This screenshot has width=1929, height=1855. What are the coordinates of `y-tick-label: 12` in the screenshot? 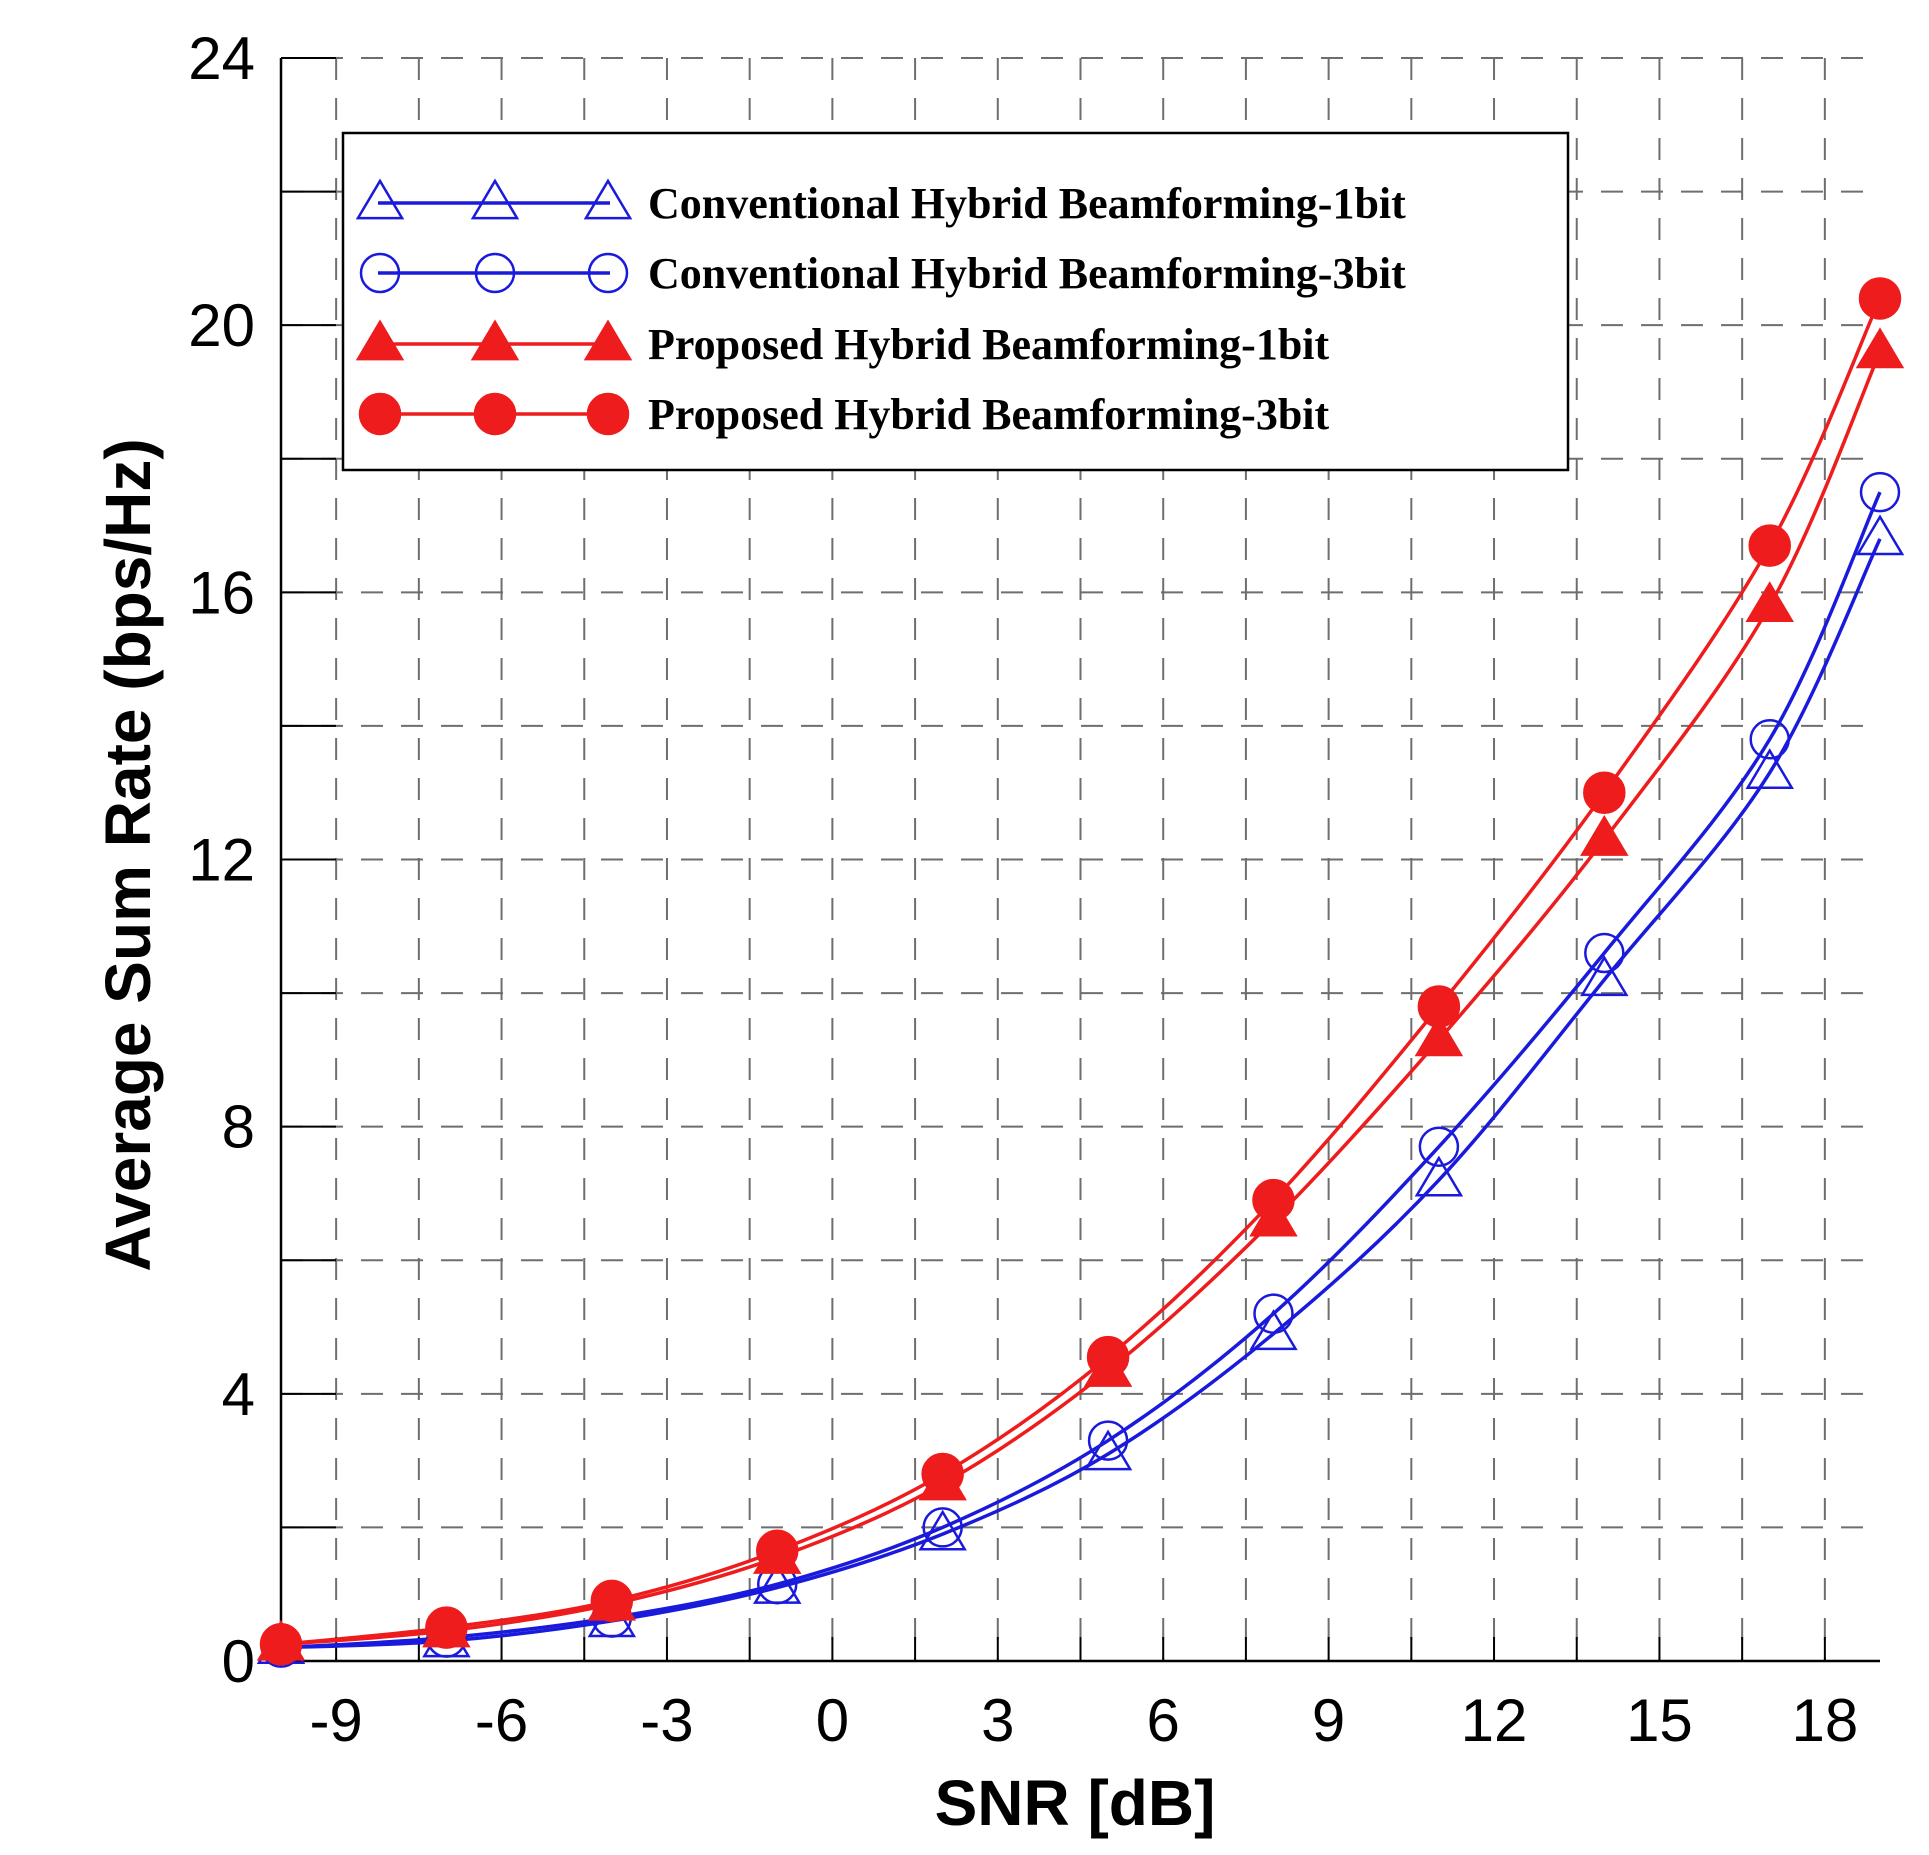 It's located at (221, 860).